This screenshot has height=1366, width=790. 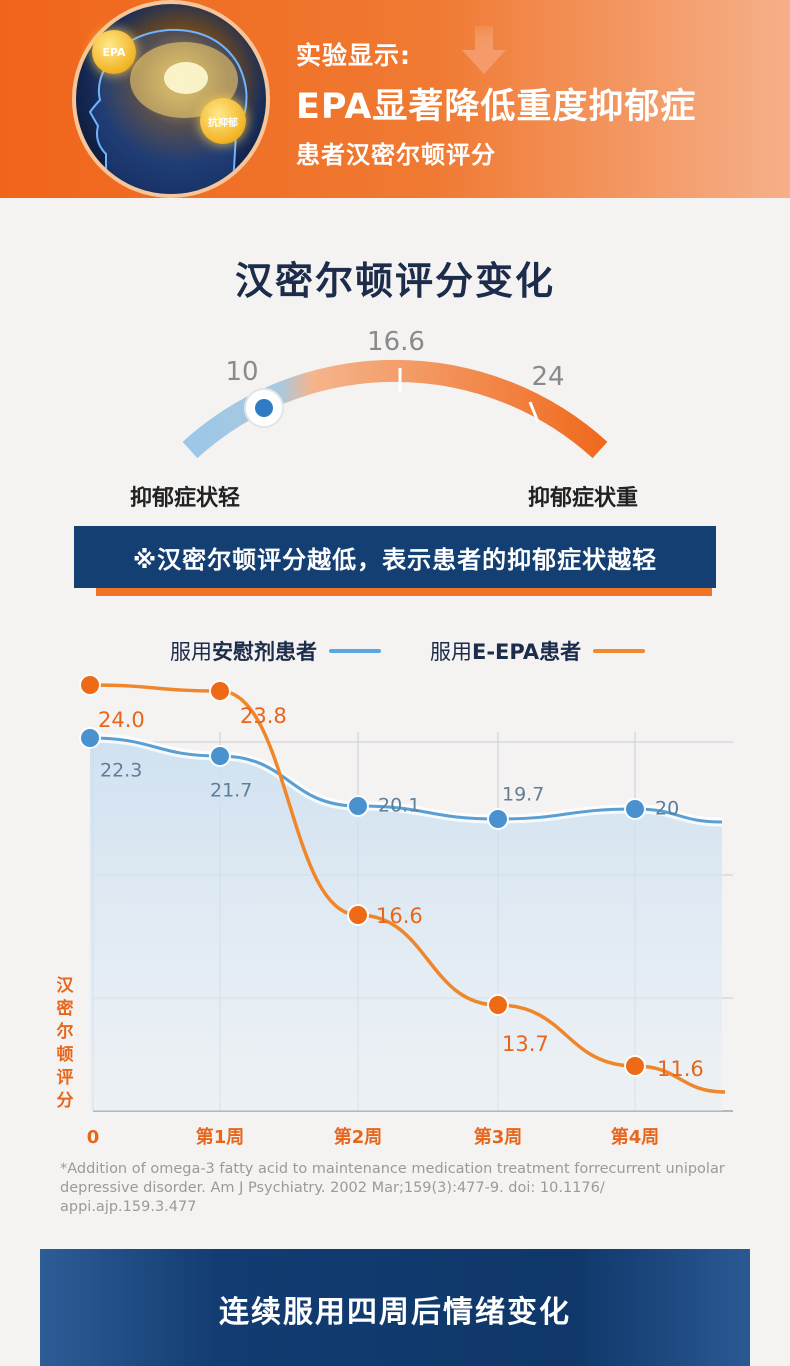 I want to click on y-axis-label-char: 分, so click(x=65, y=1101).